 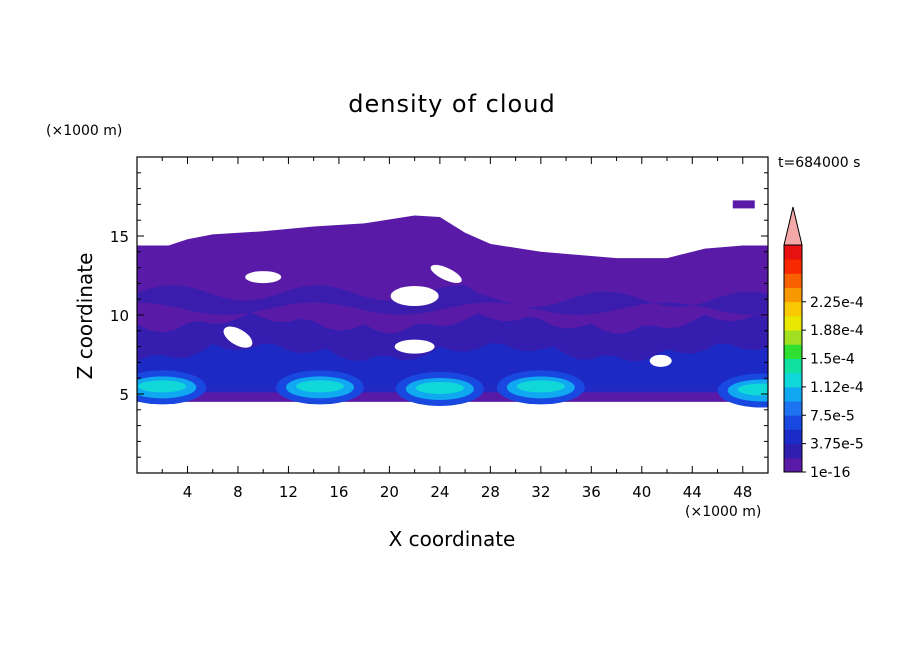 What do you see at coordinates (591, 492) in the screenshot?
I see `x-tick-label: 36` at bounding box center [591, 492].